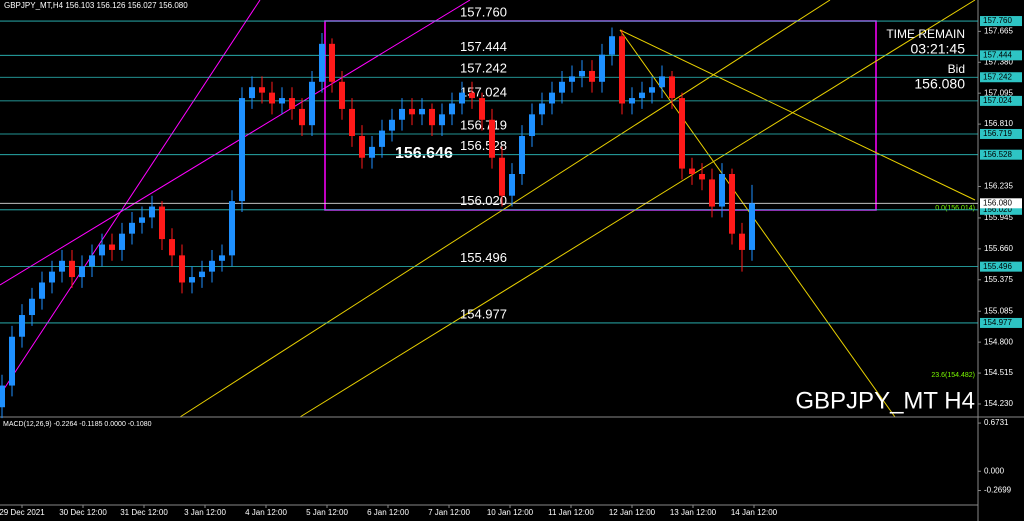  I want to click on level-tag-label: 157.760, so click(997, 20).